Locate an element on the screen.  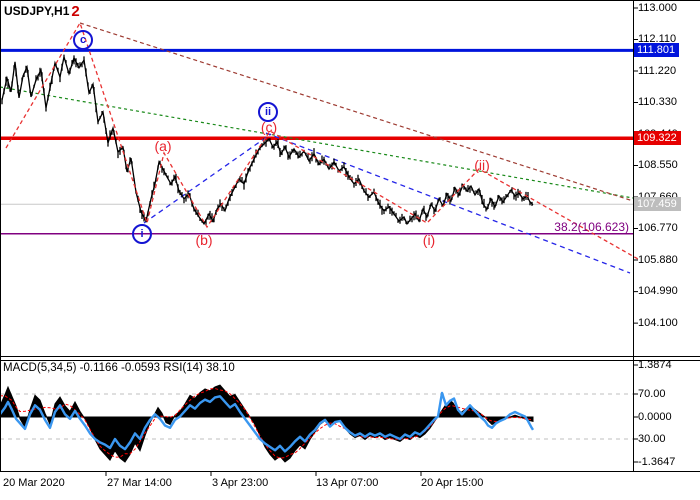
indicator-axis-tick: 0.0000 is located at coordinates (655, 416).